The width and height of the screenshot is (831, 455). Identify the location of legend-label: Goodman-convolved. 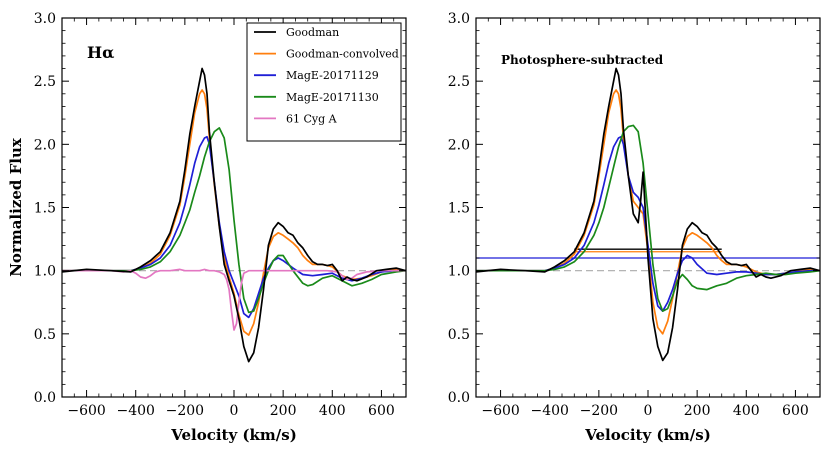
(342, 54).